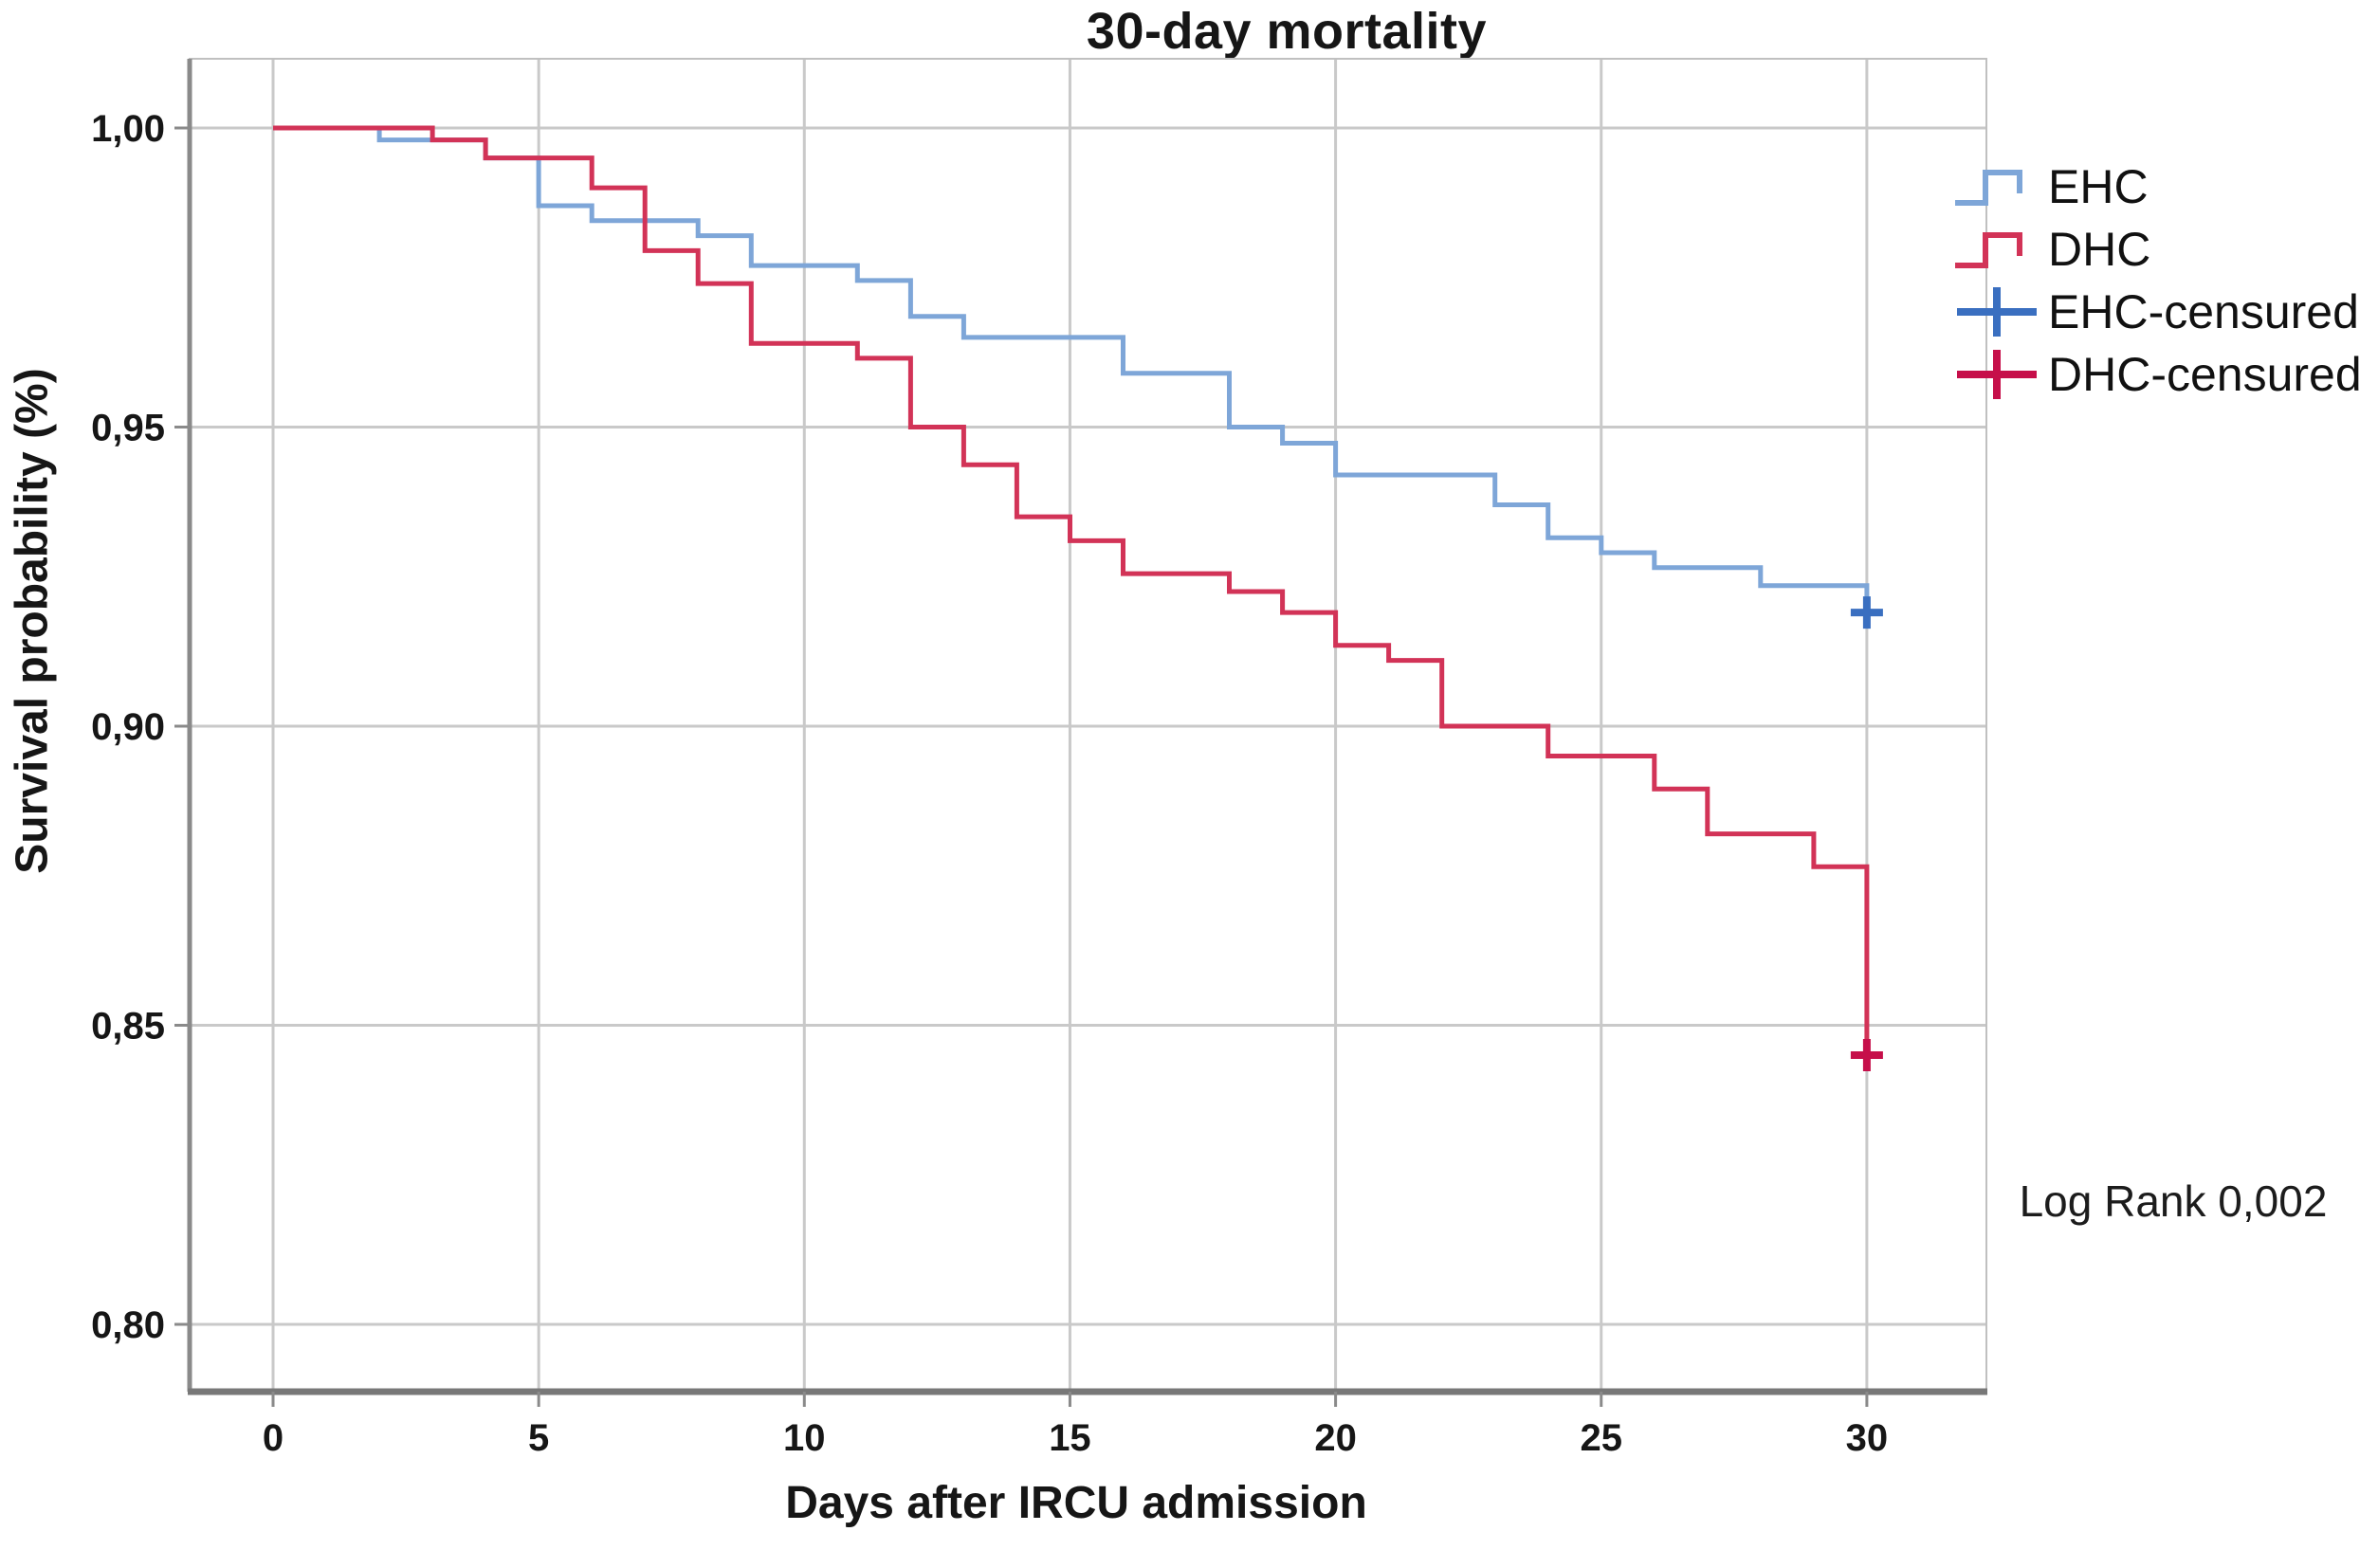 This screenshot has height=1568, width=2378. I want to click on x-tick-label: 30, so click(1867, 1438).